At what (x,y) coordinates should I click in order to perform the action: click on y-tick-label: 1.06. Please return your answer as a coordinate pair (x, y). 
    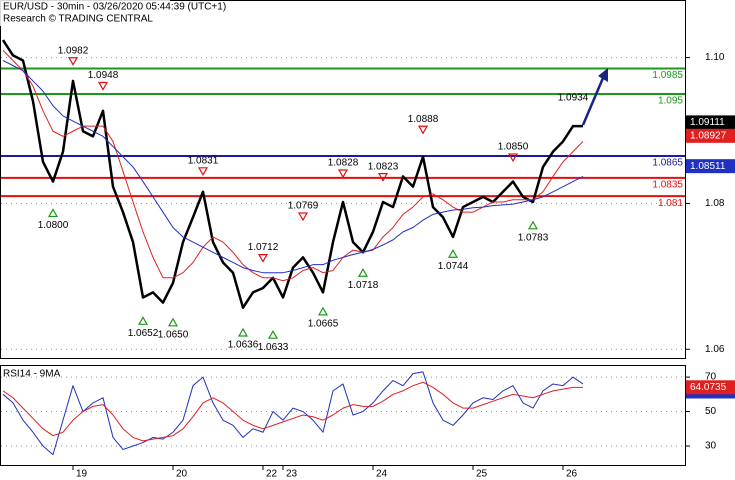
    Looking at the image, I should click on (715, 349).